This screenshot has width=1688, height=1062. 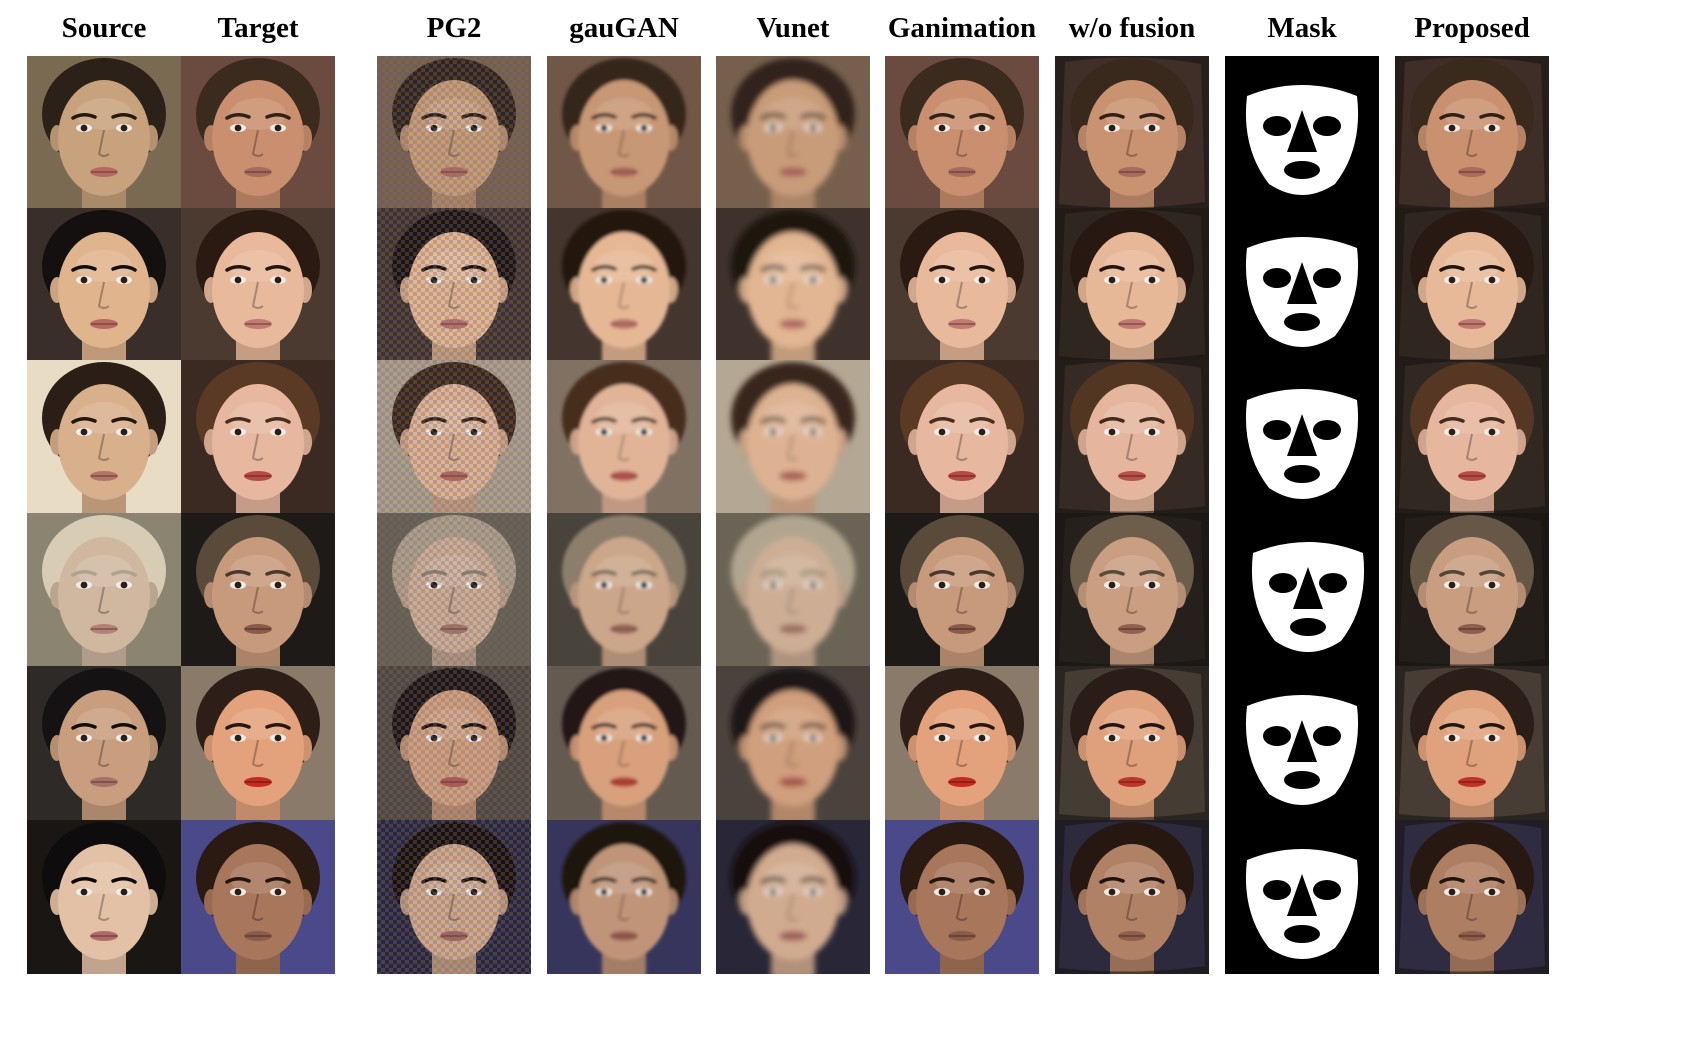 What do you see at coordinates (258, 28) in the screenshot?
I see `column-header-target: Target` at bounding box center [258, 28].